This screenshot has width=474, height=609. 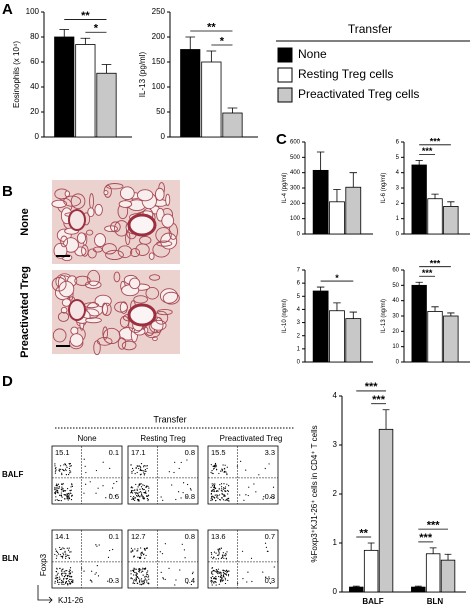 What do you see at coordinates (370, 29) in the screenshot?
I see `legend-title: Transfer` at bounding box center [370, 29].